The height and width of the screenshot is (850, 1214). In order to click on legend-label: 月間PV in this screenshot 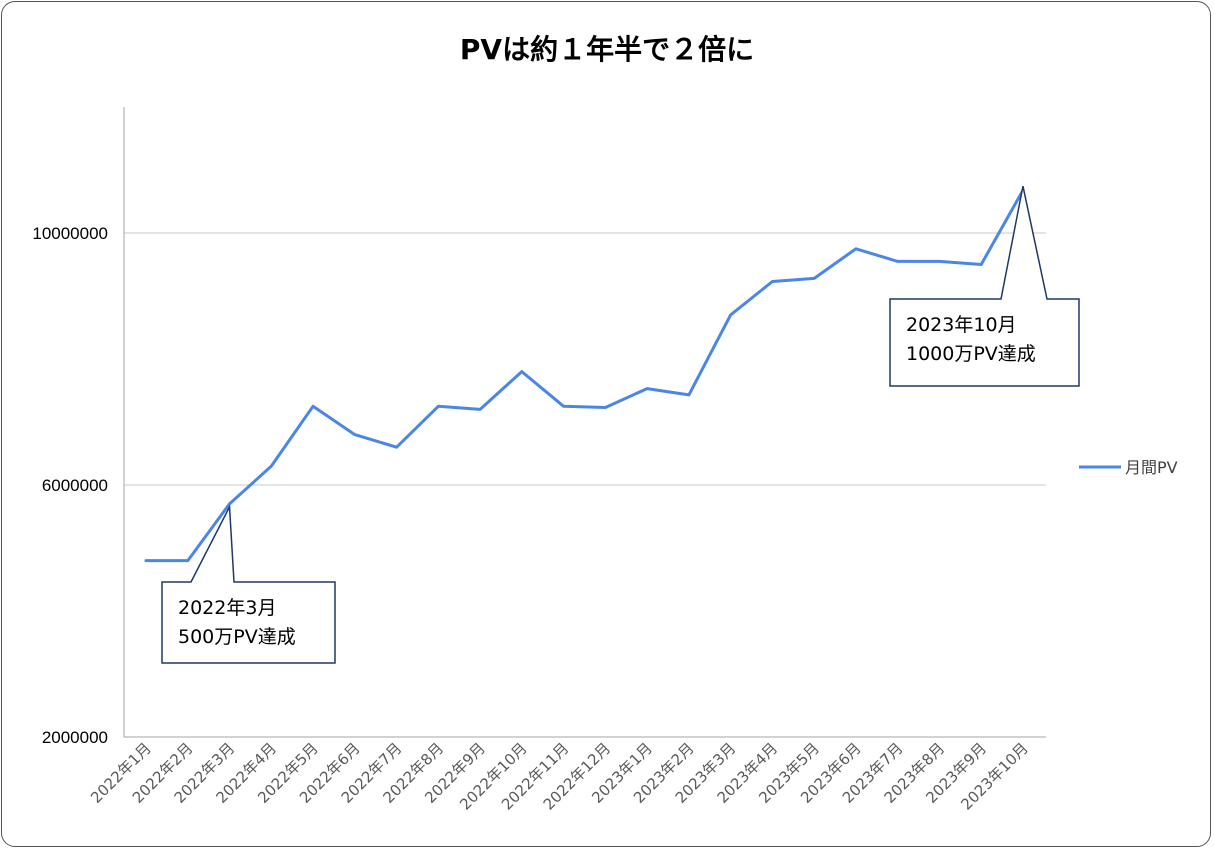, I will do `click(1151, 467)`.